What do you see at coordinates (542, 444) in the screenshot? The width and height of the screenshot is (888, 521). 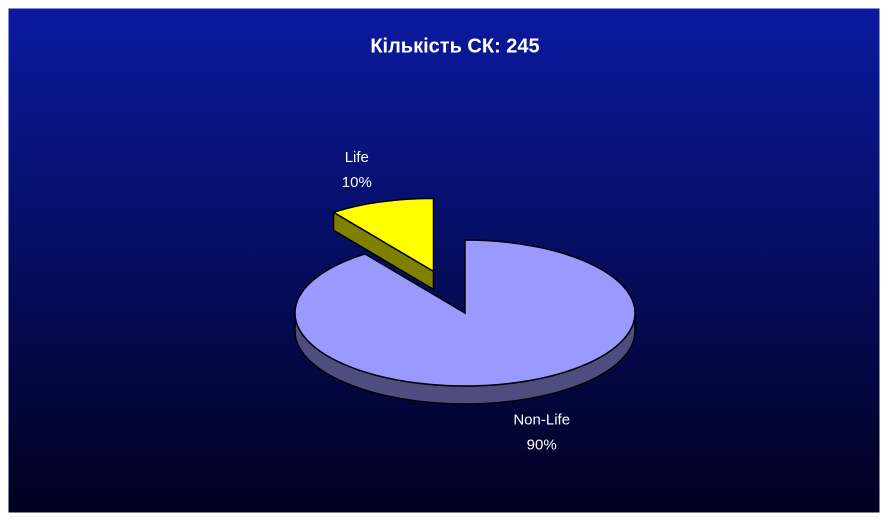 I see `slice-value-label: 90%` at bounding box center [542, 444].